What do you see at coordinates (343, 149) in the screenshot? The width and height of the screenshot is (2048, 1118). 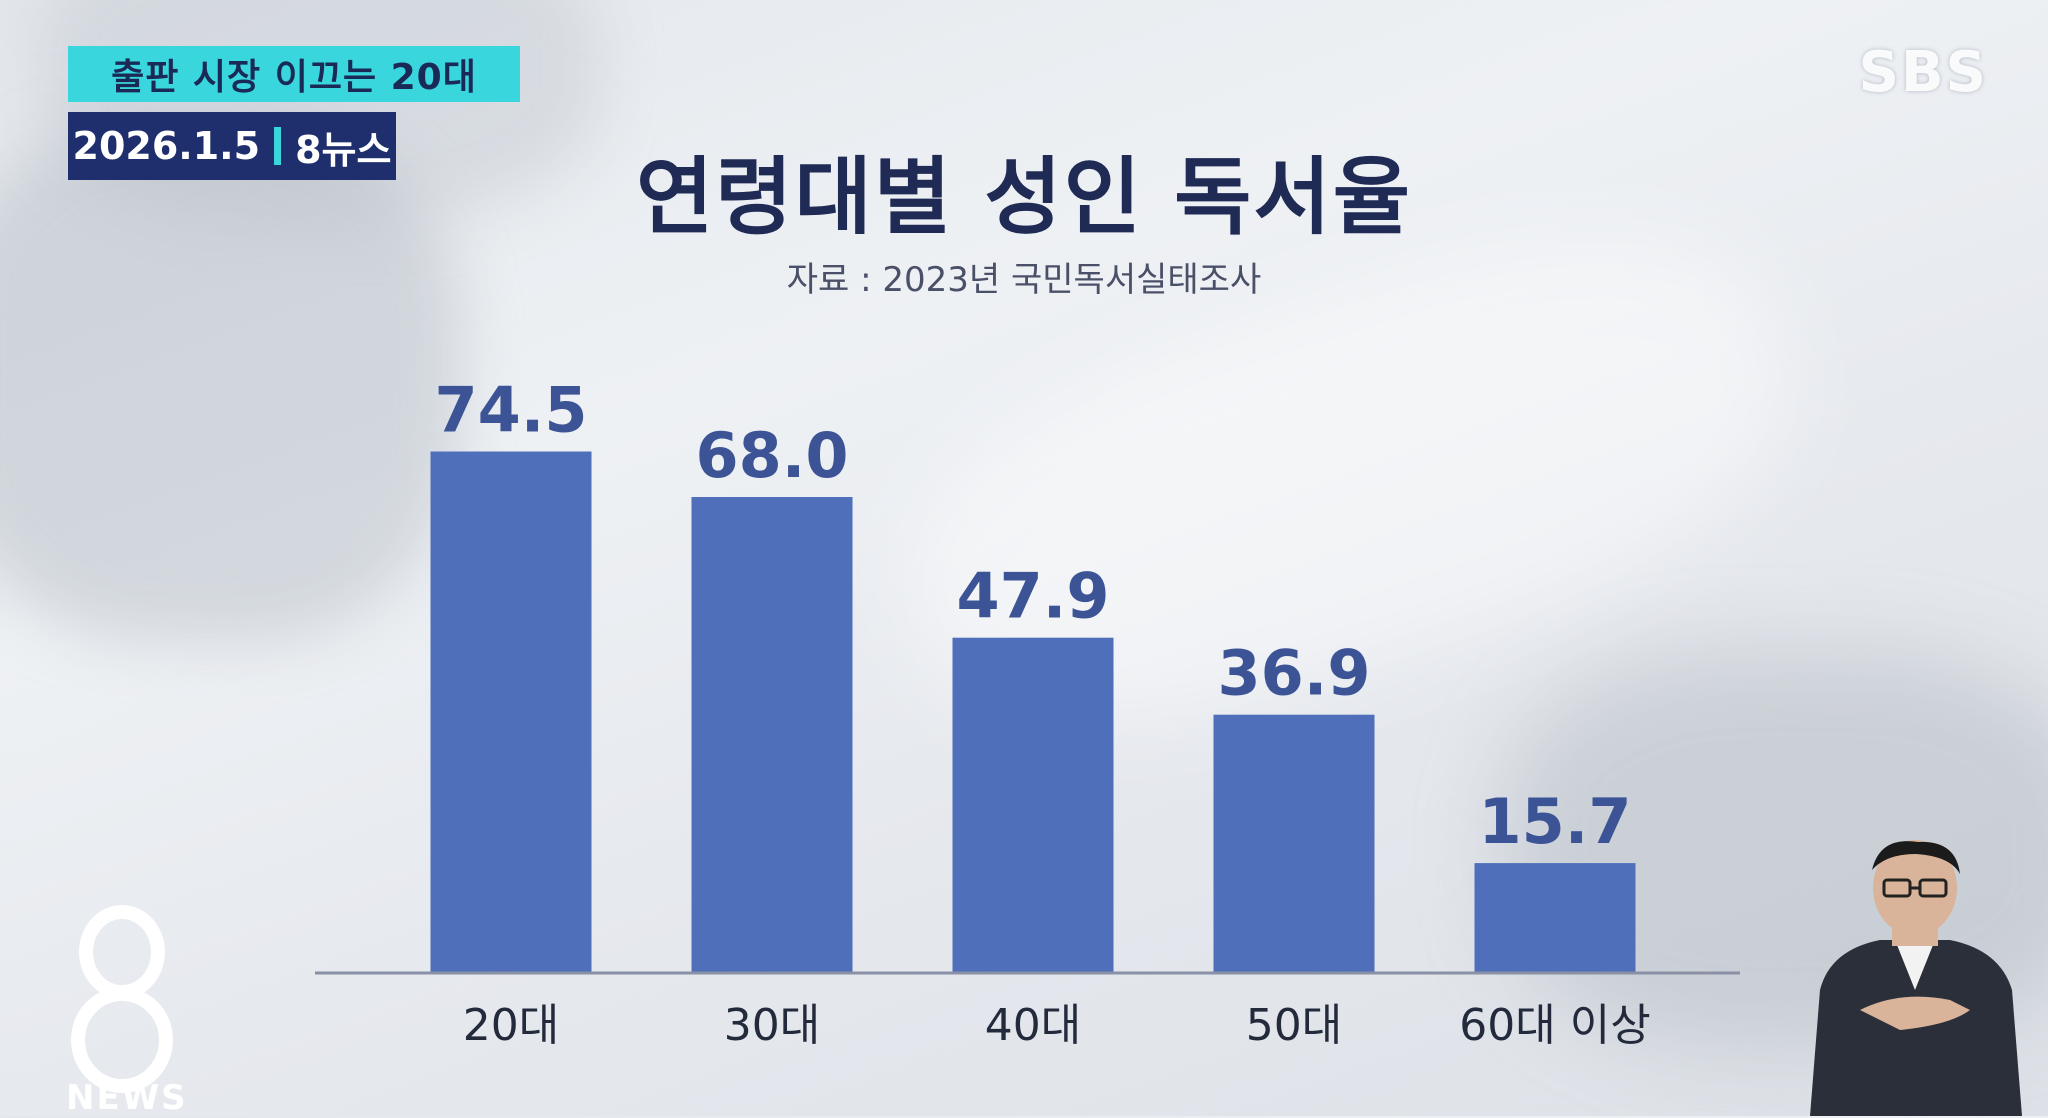 I see `program-name: 8뉴스` at bounding box center [343, 149].